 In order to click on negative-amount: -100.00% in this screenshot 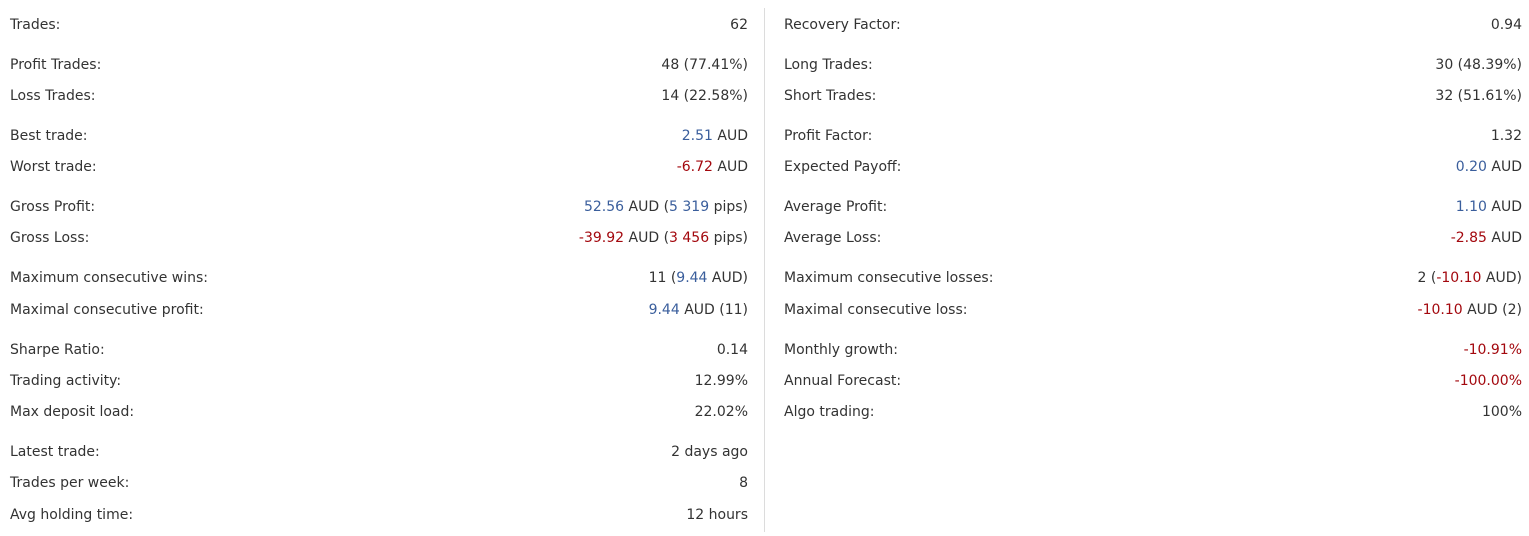, I will do `click(1488, 381)`.